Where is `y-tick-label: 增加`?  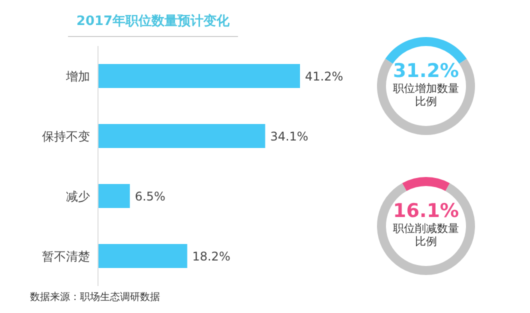
y-tick-label: 增加 is located at coordinates (77, 76).